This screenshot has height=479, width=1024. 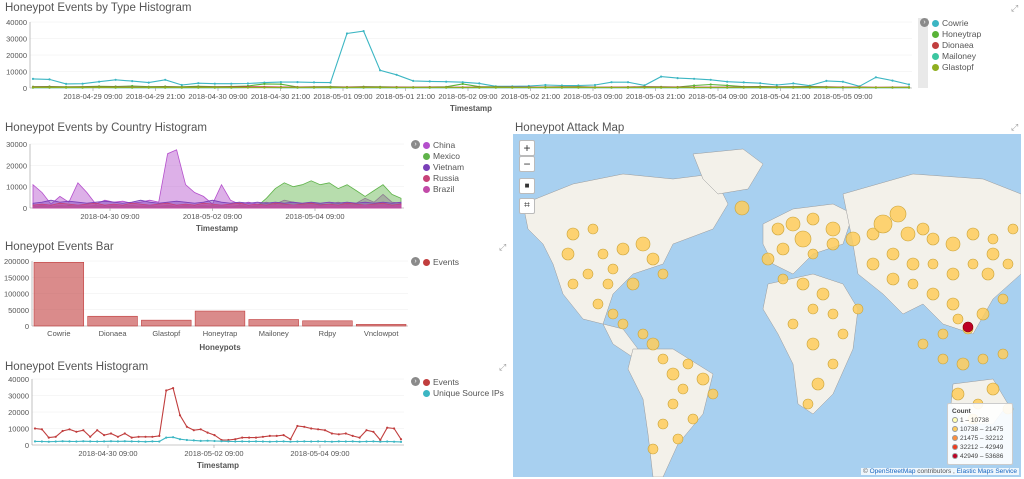 I want to click on series-area-brazil, so click(x=217, y=206).